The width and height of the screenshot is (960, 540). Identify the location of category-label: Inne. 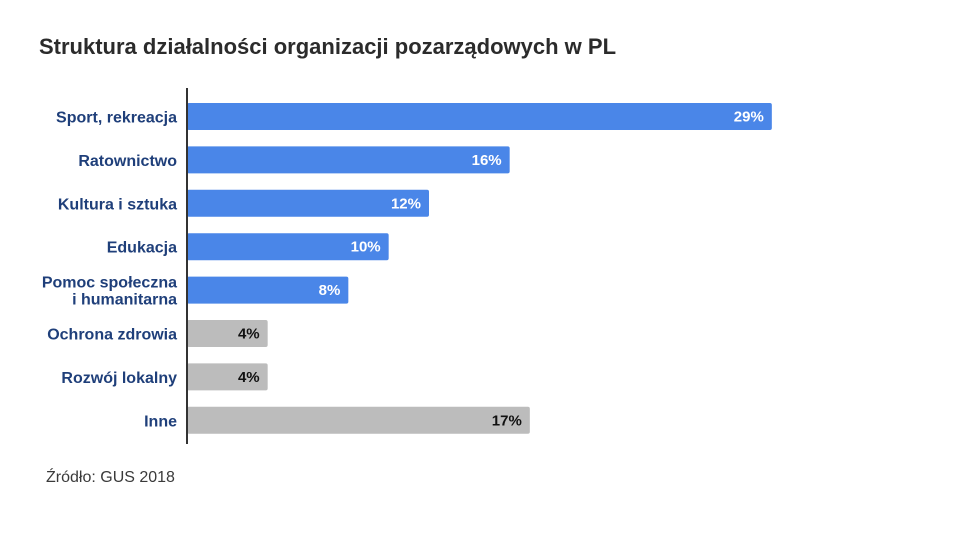
(160, 421).